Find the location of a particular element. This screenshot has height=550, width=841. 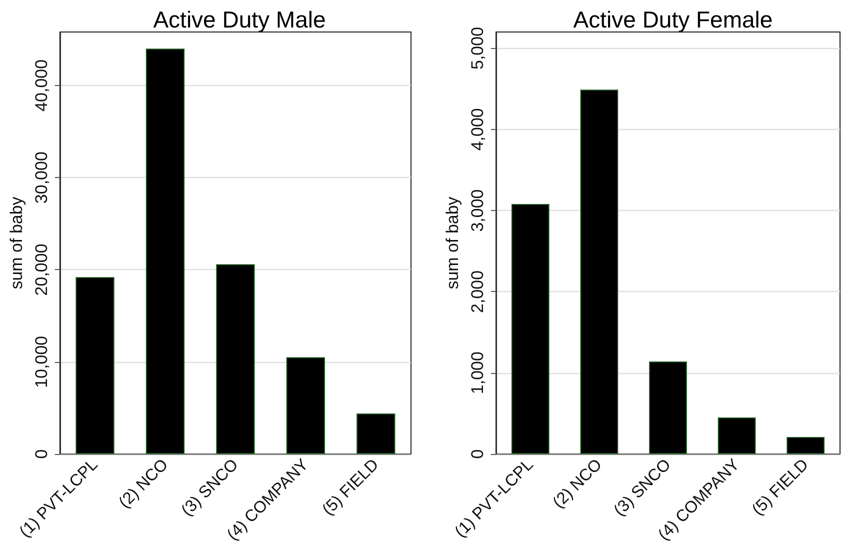

y-tick-label: 4,000 is located at coordinates (477, 129).